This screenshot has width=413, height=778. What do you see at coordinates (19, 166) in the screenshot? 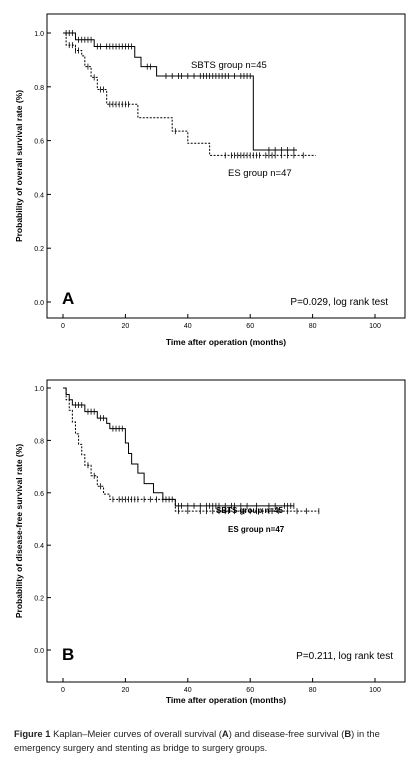
I see `y-axis-label: Probability of overall survival rate (%)` at bounding box center [19, 166].